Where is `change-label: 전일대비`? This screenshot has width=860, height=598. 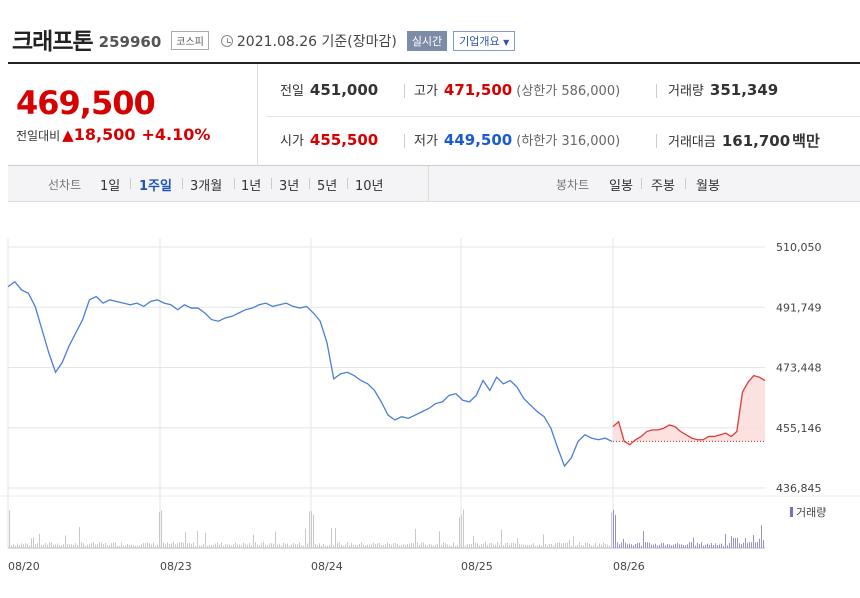
change-label: 전일대비 is located at coordinates (38, 136).